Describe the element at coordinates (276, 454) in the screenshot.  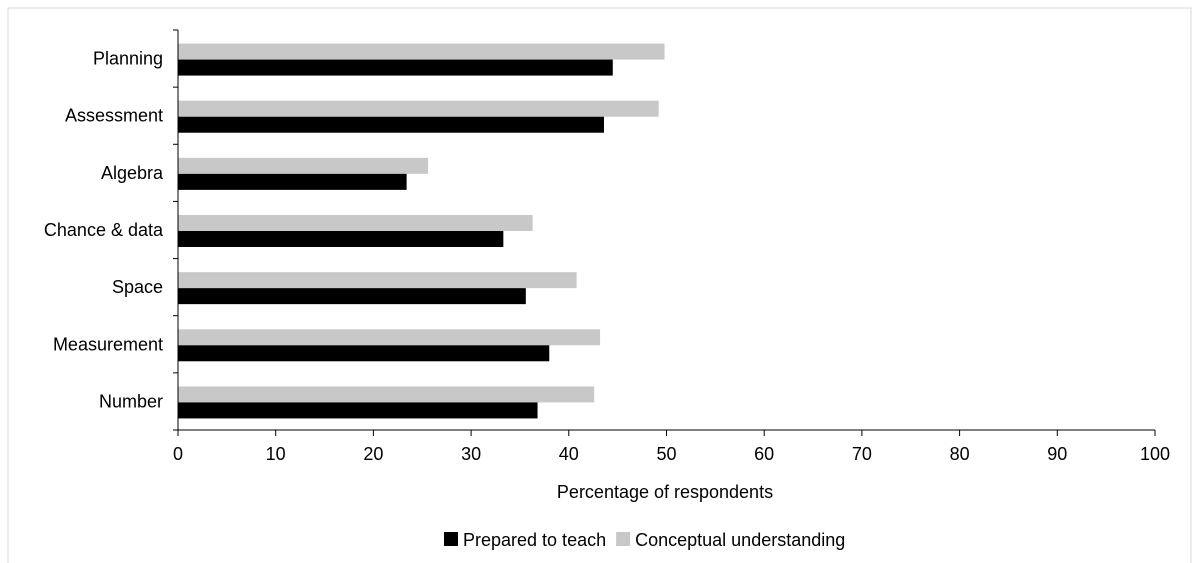
I see `x-tick-label: 10` at that location.